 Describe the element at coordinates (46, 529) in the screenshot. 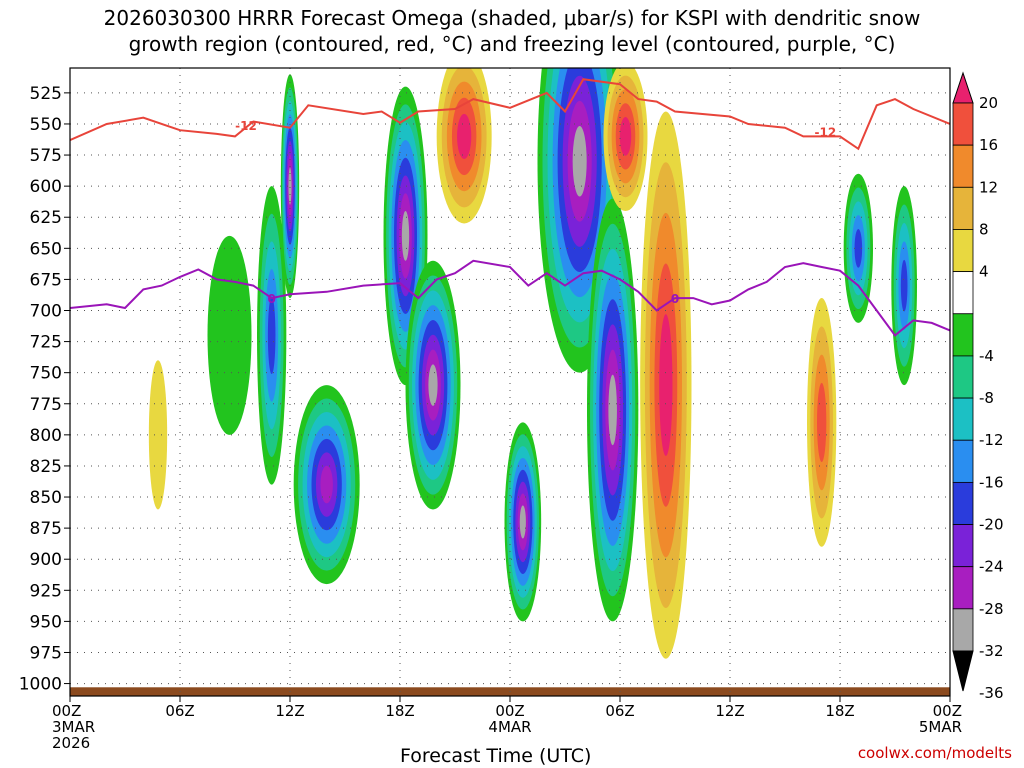

I see `y-tick-label: 875` at that location.